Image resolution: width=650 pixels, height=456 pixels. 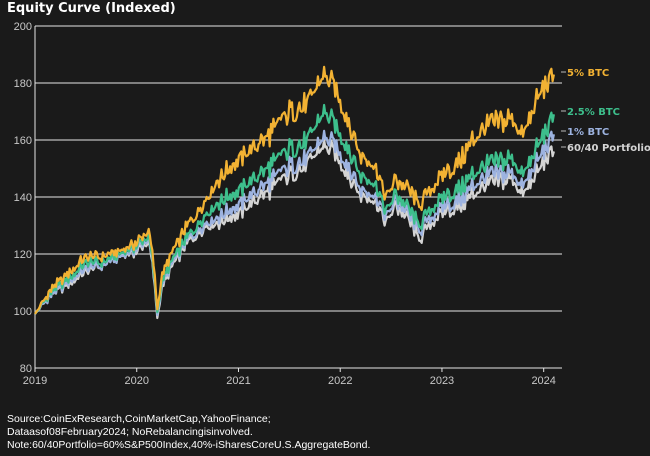 I want to click on x-tick-label: 2020, so click(x=136, y=381).